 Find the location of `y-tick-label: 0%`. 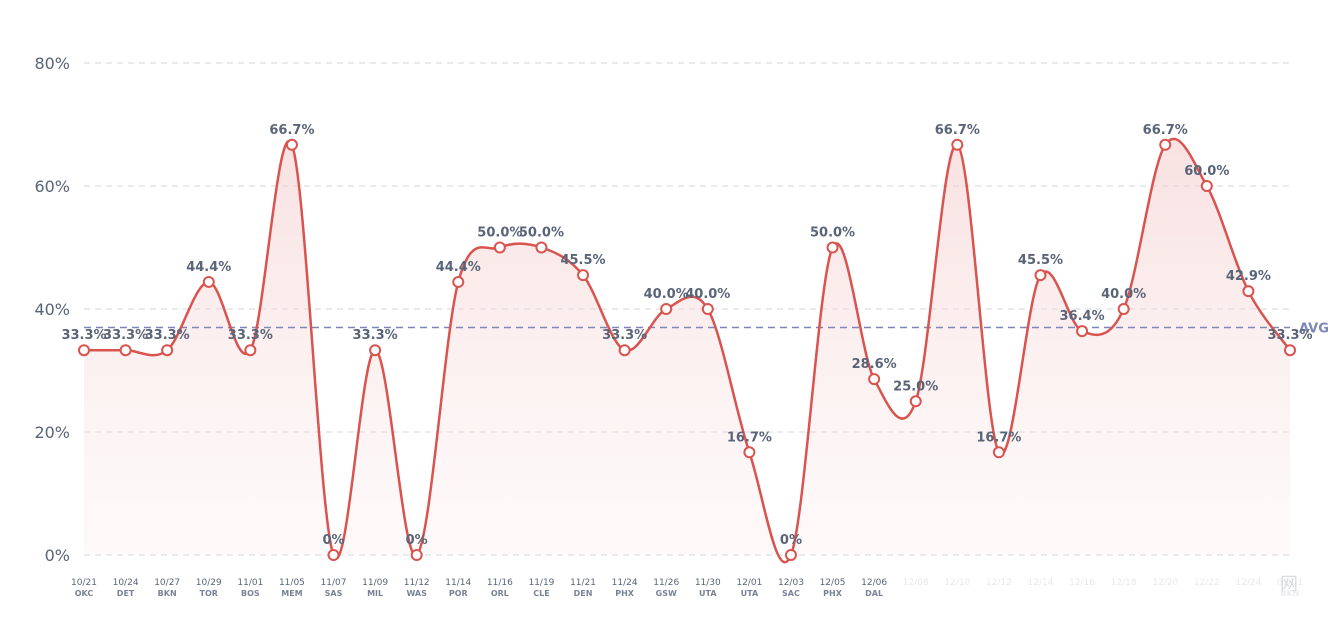

y-tick-label: 0% is located at coordinates (57, 555).